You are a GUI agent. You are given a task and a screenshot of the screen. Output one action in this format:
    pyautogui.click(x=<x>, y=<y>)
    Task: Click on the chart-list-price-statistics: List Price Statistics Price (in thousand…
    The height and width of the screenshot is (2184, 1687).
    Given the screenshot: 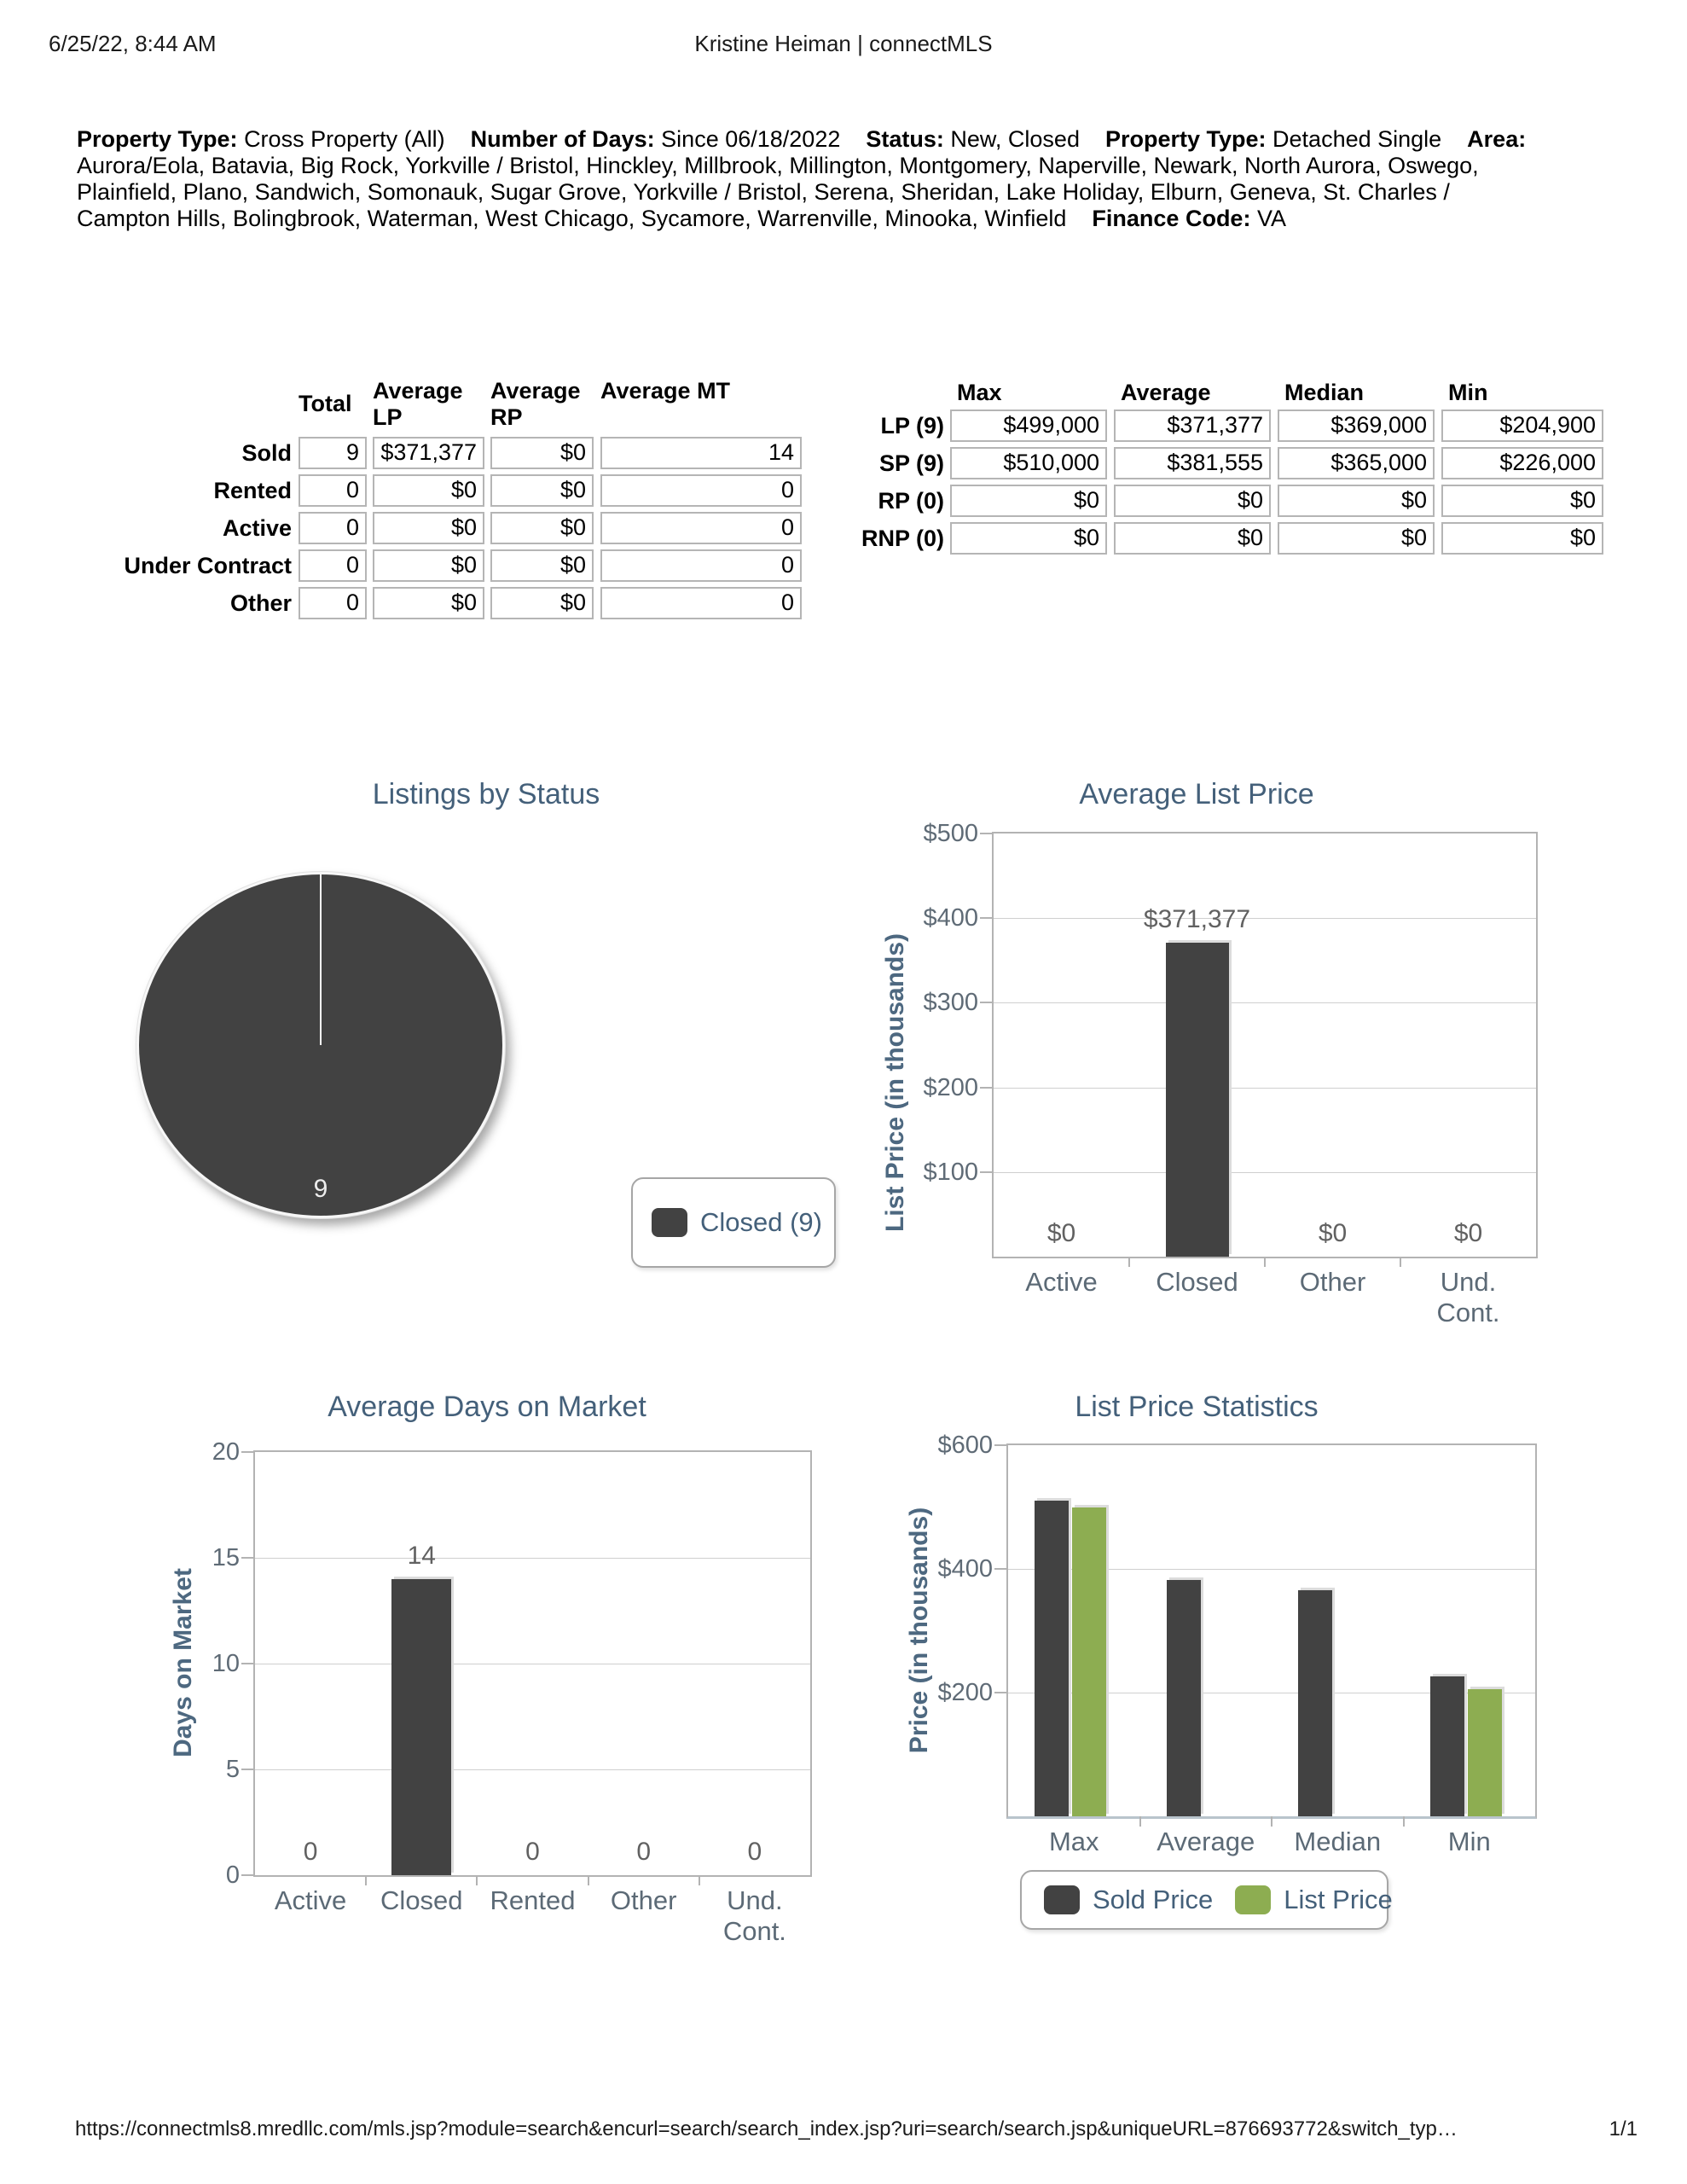 What is the action you would take?
    pyautogui.click(x=1228, y=1681)
    